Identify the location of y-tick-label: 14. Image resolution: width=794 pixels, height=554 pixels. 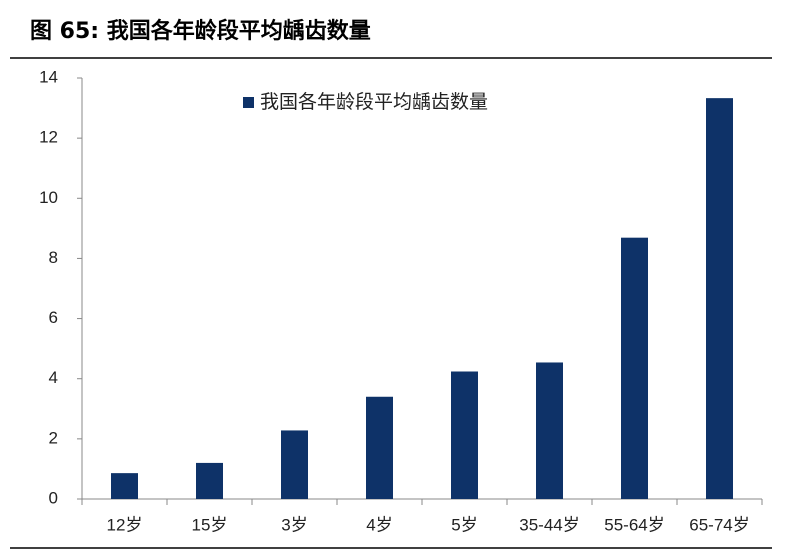
(48, 76).